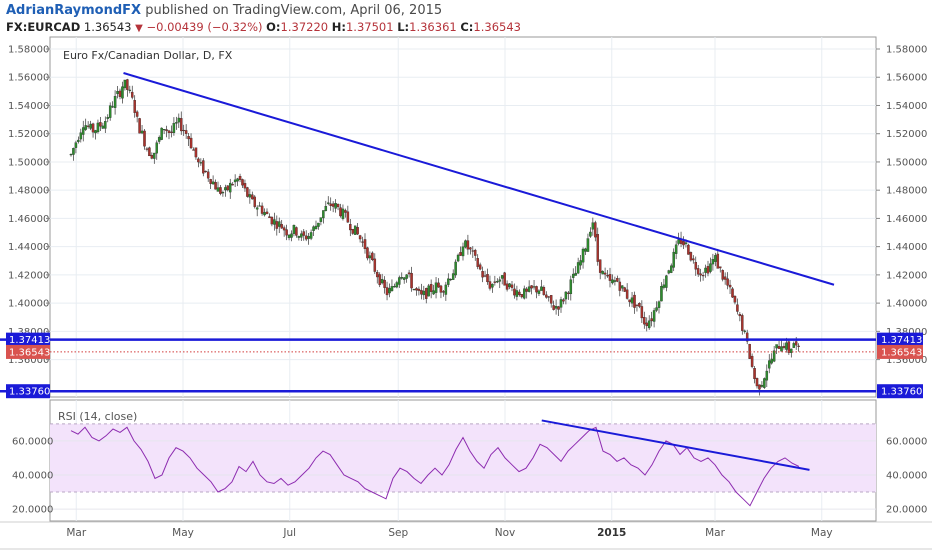 The height and width of the screenshot is (550, 932). I want to click on y-tick-label-right: 1.52000, so click(906, 134).